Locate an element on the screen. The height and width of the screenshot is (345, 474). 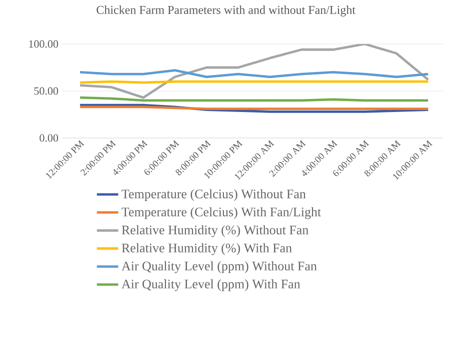
legend-label: Air Quality Level (ppm) Without Fan is located at coordinates (219, 267).